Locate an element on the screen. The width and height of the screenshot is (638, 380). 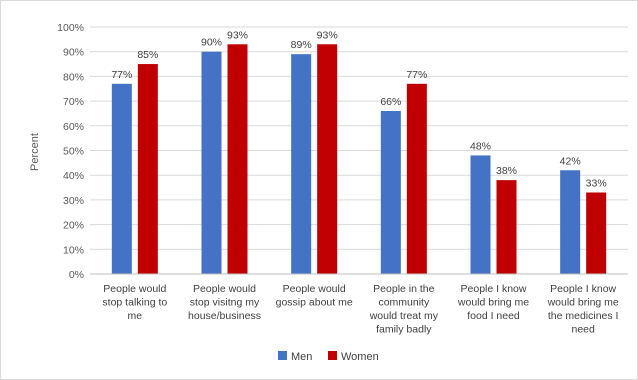
y-tick-label: 20% is located at coordinates (73, 226).